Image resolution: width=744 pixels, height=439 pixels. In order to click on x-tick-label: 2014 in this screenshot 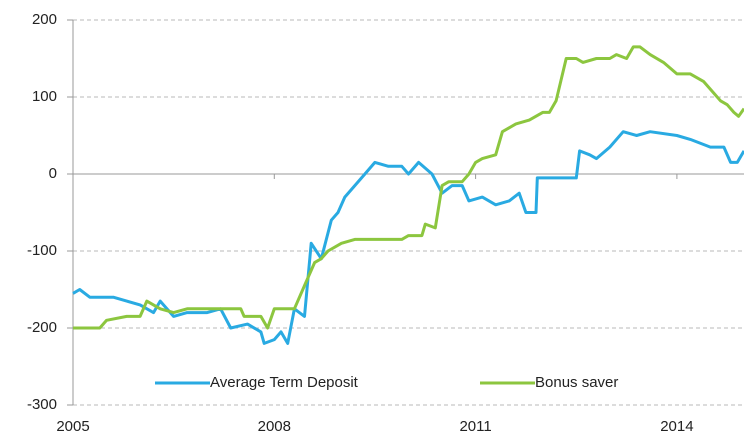, I will do `click(676, 426)`.